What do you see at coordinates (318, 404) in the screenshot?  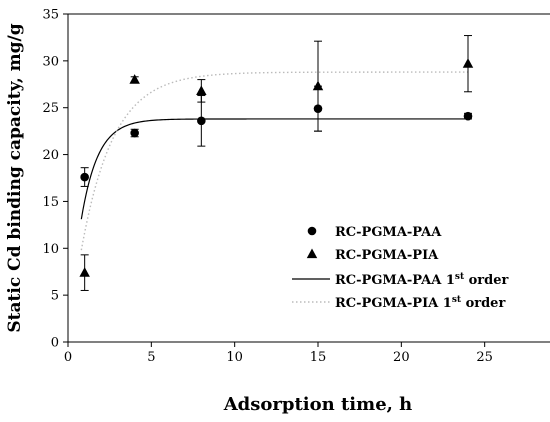 I see `x-axis-title: Adsorption time, h` at bounding box center [318, 404].